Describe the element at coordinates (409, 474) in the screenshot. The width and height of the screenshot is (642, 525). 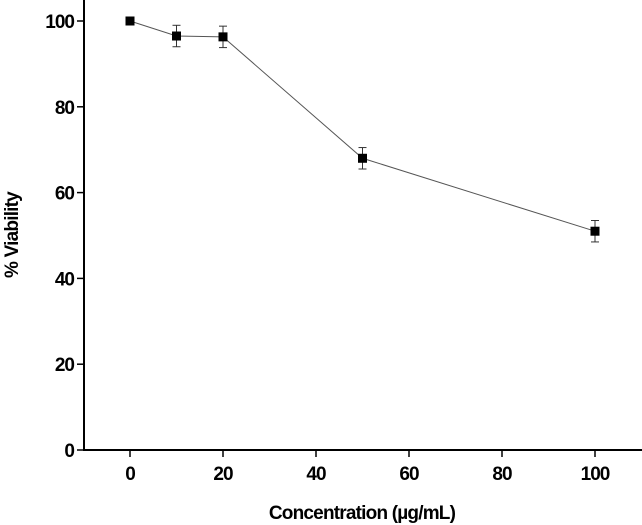
I see `x-tick-label: 60` at that location.